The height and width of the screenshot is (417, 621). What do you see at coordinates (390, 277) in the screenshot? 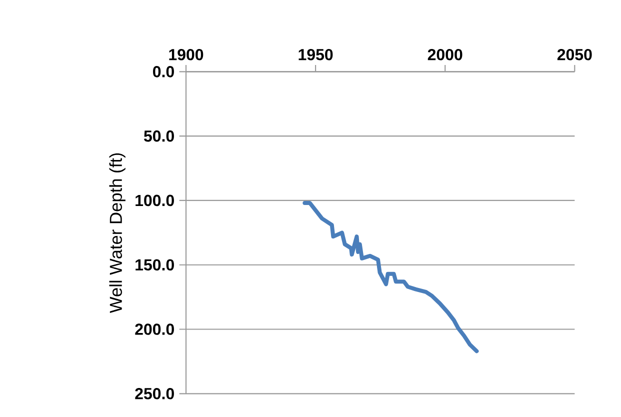
I see `line-series` at bounding box center [390, 277].